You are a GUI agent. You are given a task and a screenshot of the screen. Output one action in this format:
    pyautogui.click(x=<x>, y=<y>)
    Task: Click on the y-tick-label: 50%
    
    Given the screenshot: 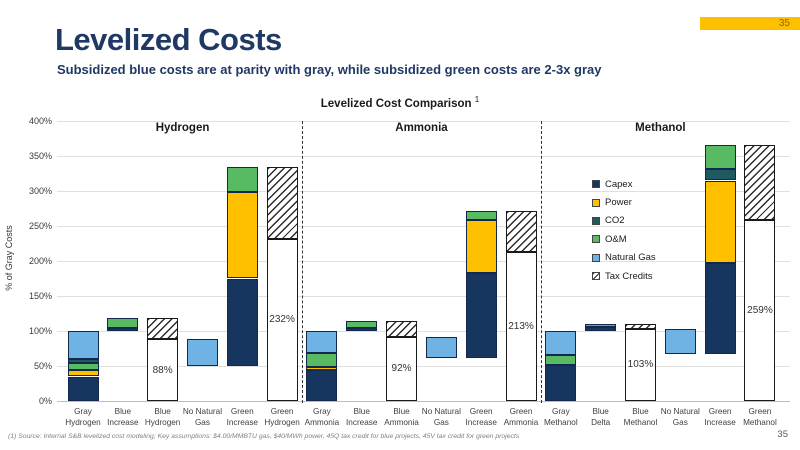 What is the action you would take?
    pyautogui.click(x=42, y=365)
    